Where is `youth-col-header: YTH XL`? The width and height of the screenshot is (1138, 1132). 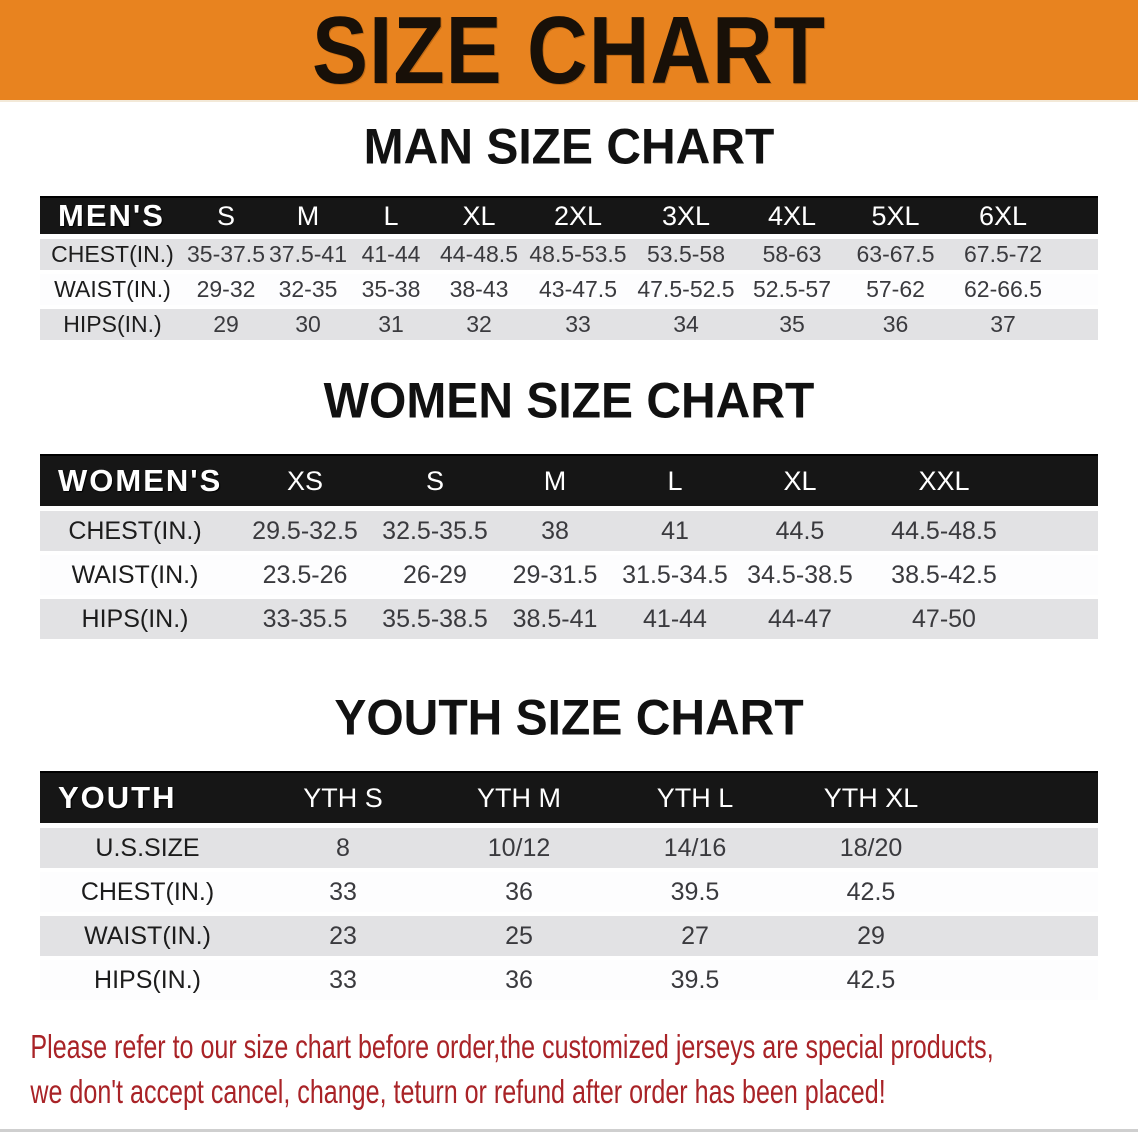 youth-col-header: YTH XL is located at coordinates (871, 799).